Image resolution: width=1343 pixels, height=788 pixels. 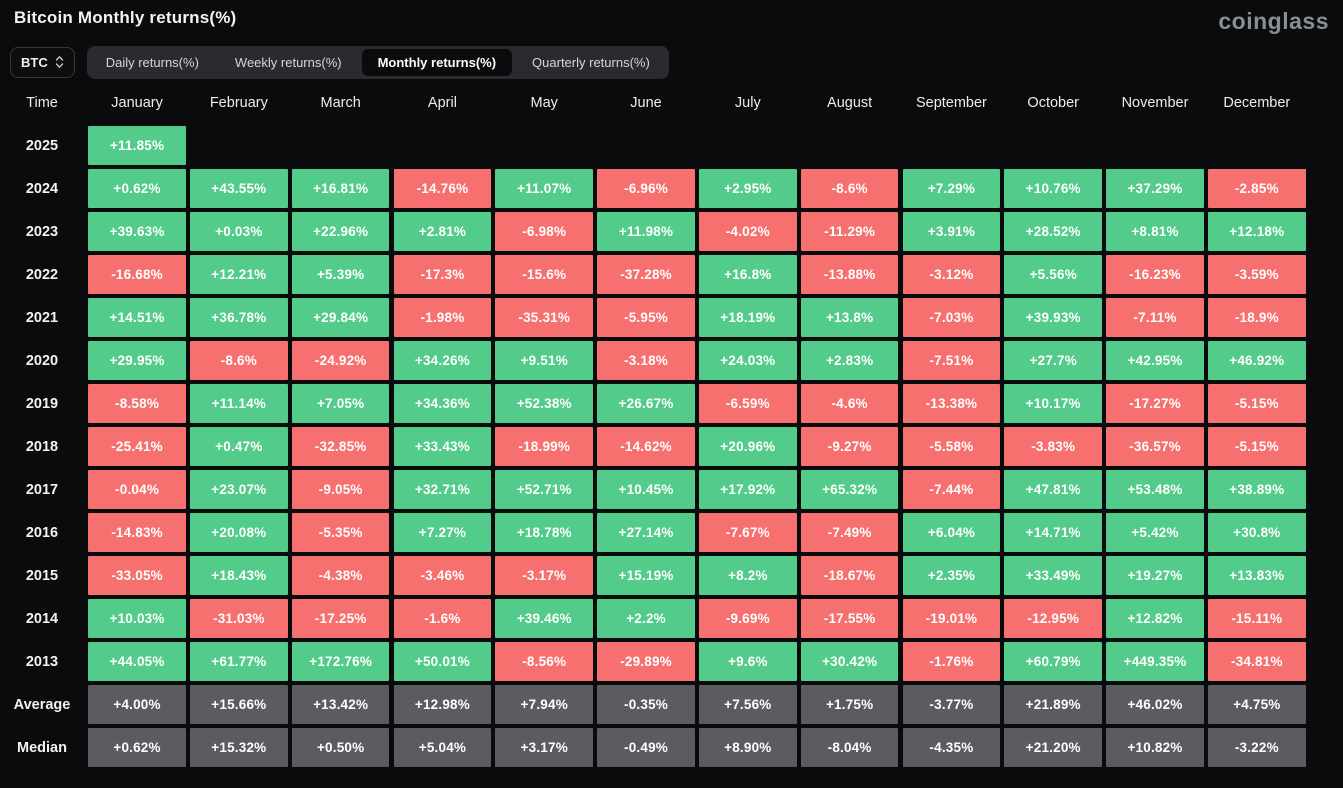 I want to click on return-cell: -5.58%, so click(x=951, y=446).